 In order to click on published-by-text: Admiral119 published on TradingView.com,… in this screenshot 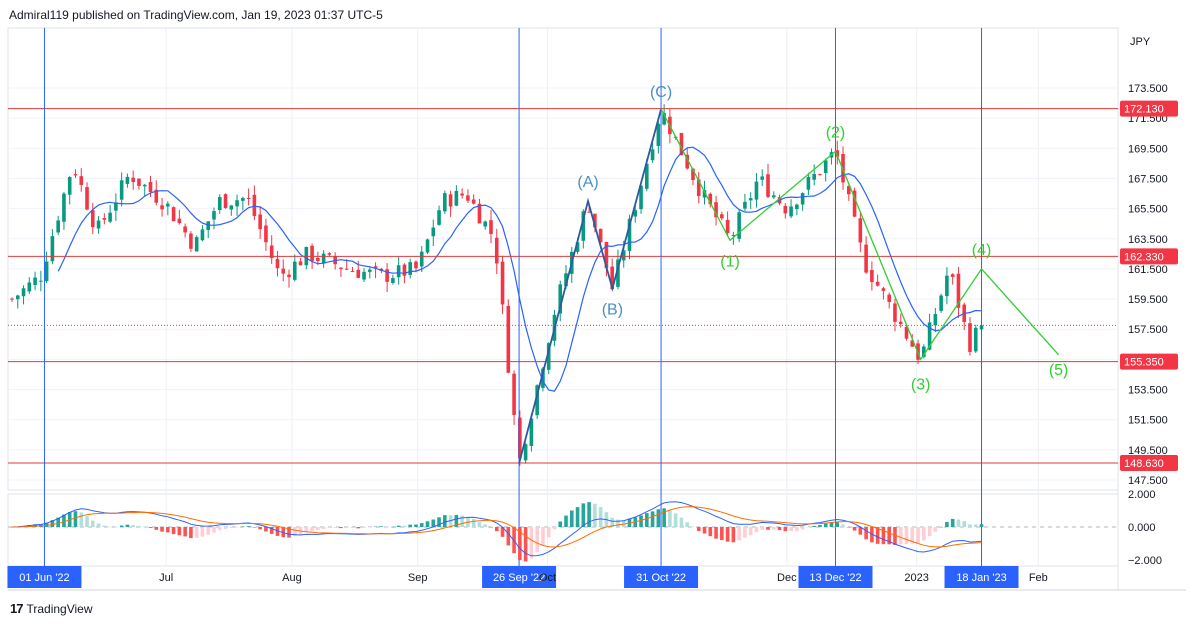, I will do `click(196, 15)`.